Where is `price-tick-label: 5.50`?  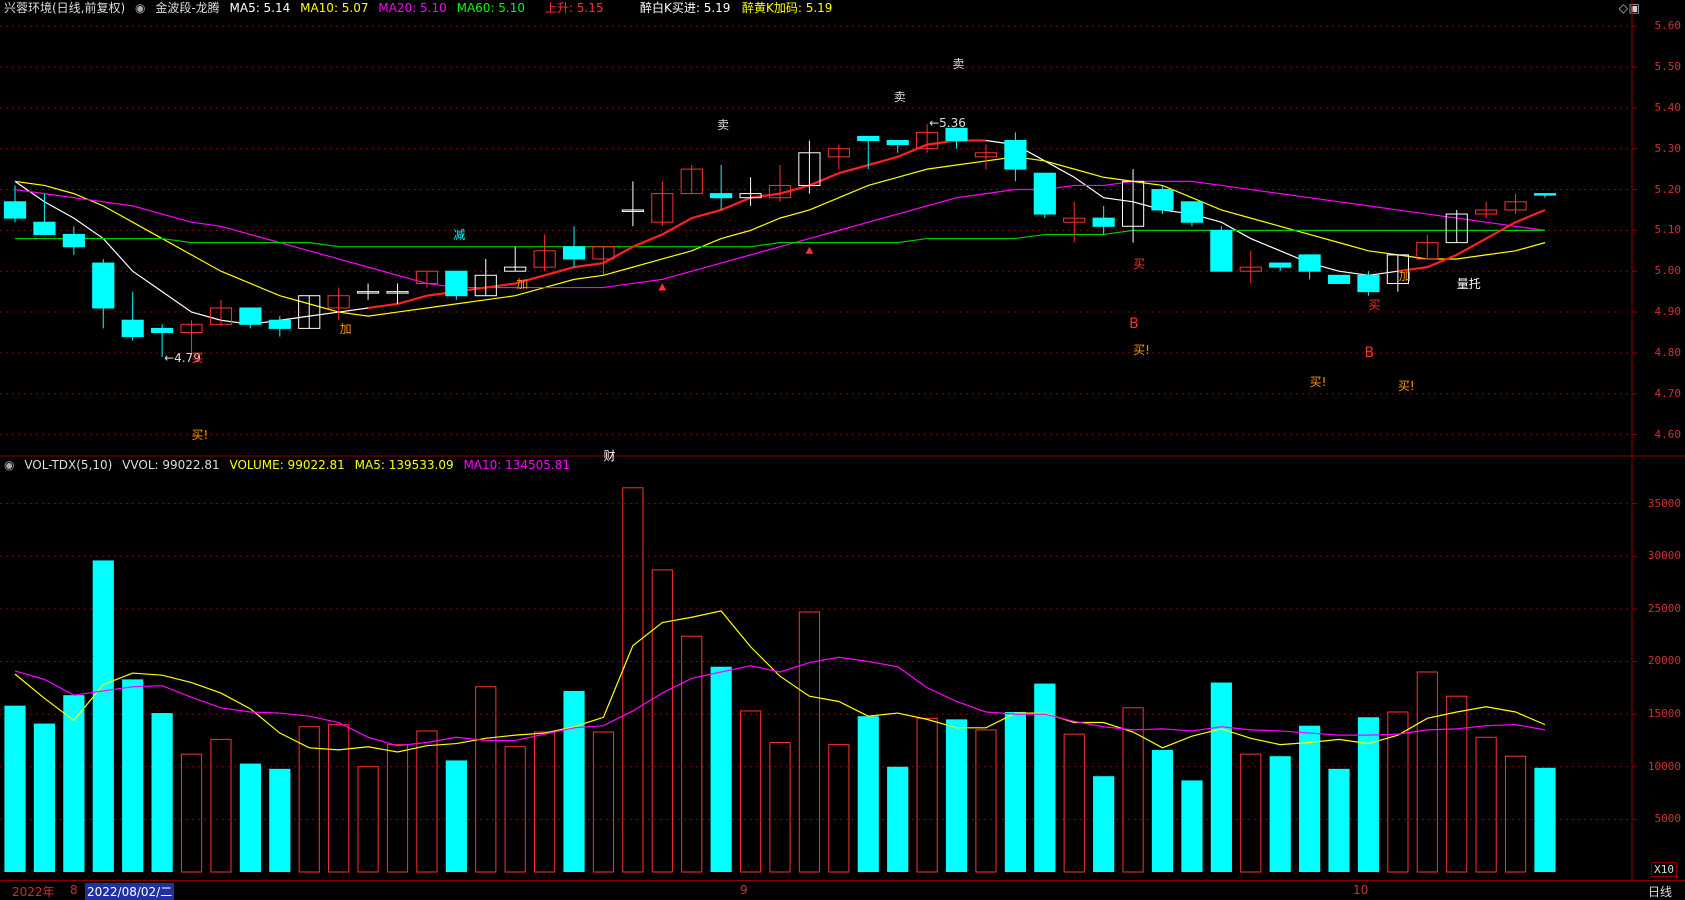 price-tick-label: 5.50 is located at coordinates (1668, 66).